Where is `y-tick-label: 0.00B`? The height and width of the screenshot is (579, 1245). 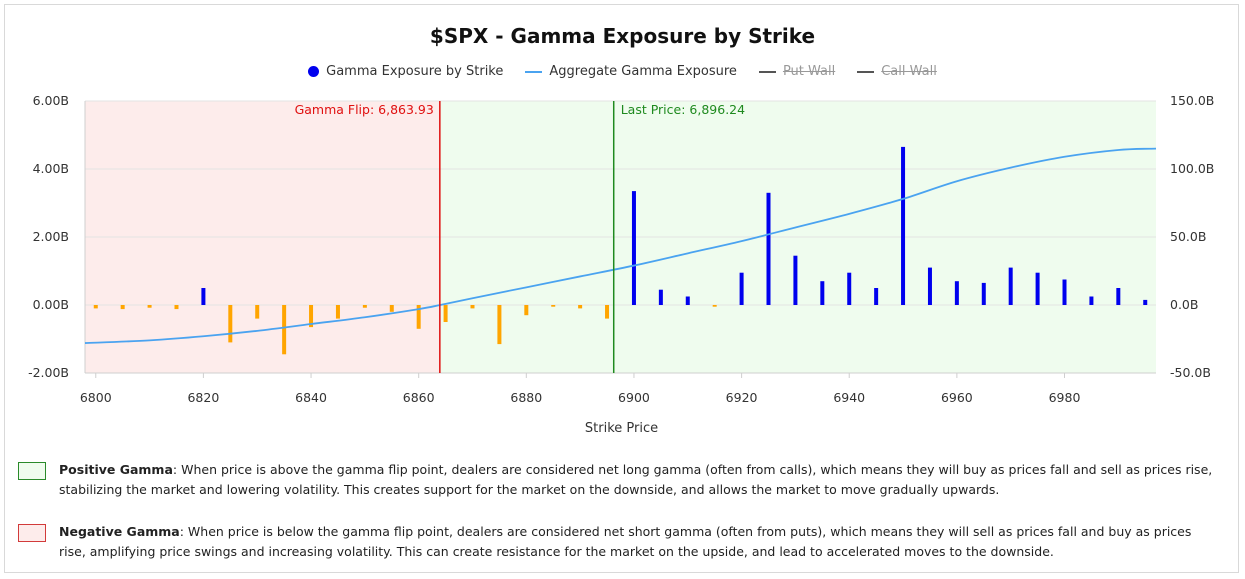
y-tick-label: 0.00B is located at coordinates (51, 304).